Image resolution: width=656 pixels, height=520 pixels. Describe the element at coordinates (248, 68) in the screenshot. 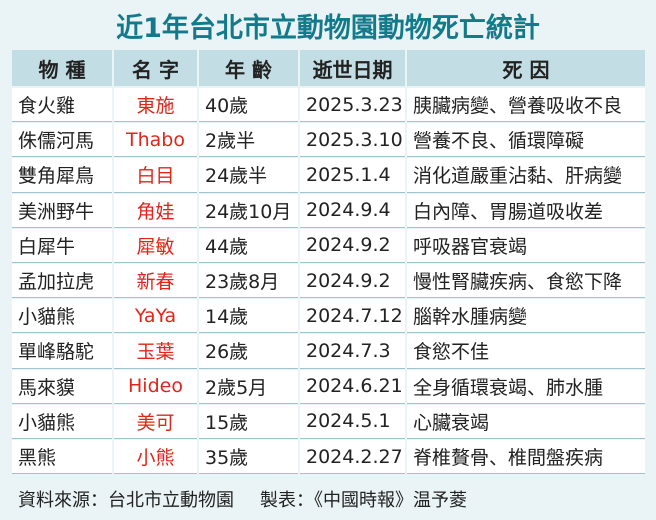

I see `column-header: 年 齡` at that location.